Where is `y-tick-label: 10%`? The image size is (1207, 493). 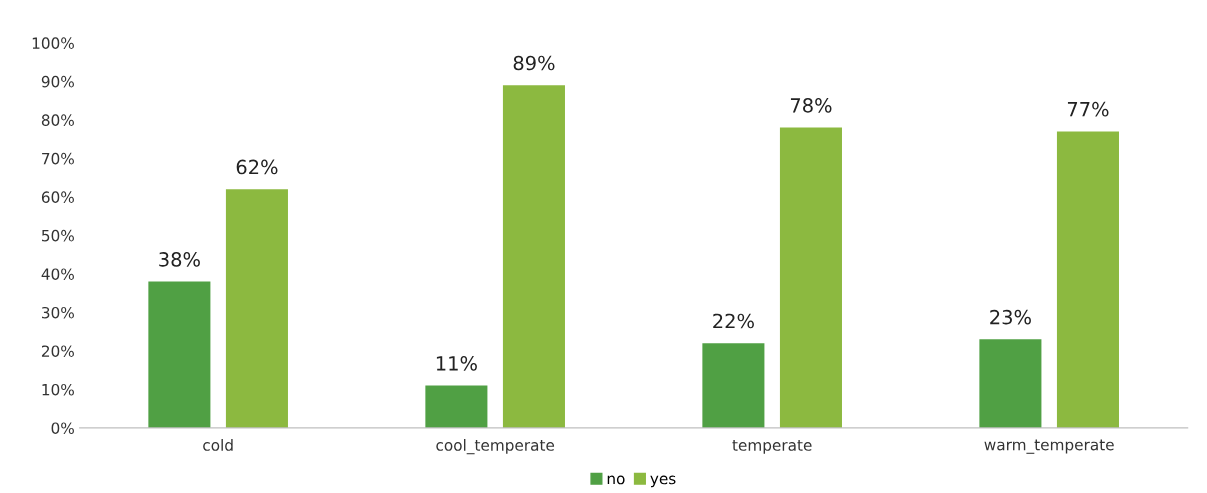
y-tick-label: 10% is located at coordinates (58, 389).